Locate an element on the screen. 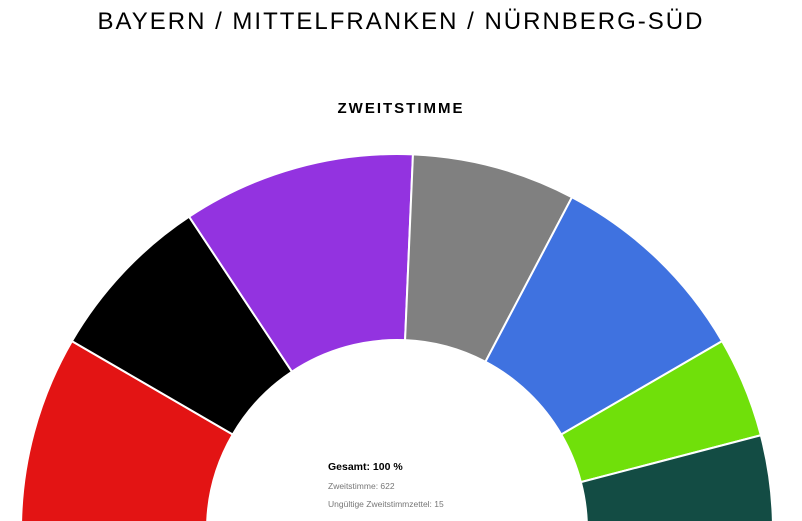 The image size is (802, 521). votes-count: Zweitstimme: 622 is located at coordinates (361, 486).